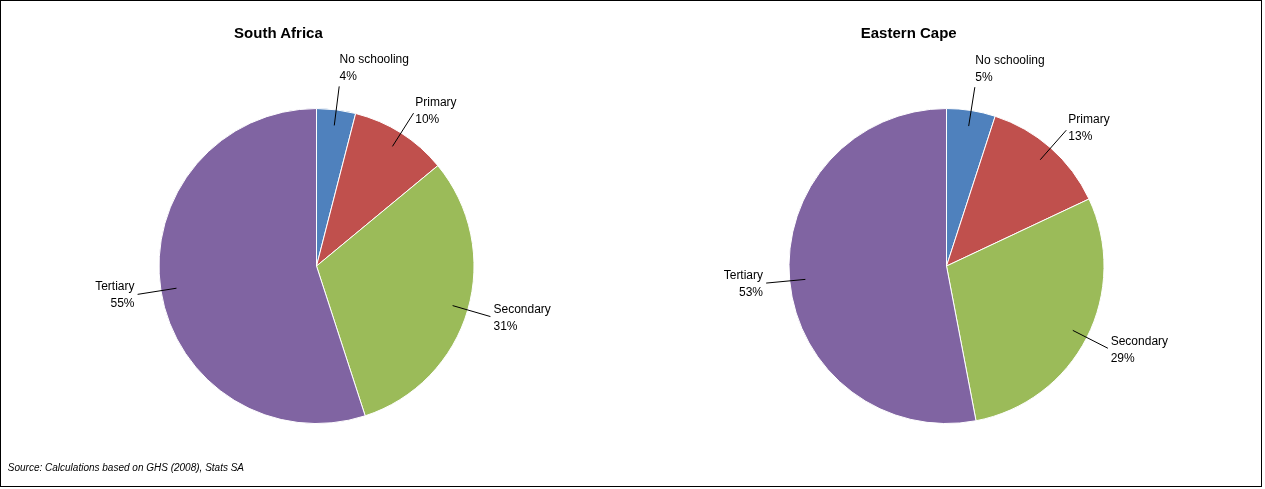  I want to click on chart-title: Eastern Cape, so click(908, 33).